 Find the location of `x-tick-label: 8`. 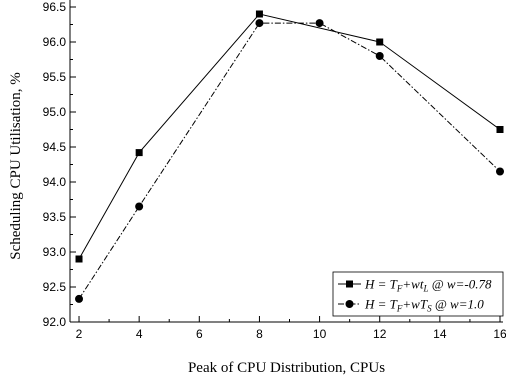

x-tick-label: 8 is located at coordinates (259, 334).